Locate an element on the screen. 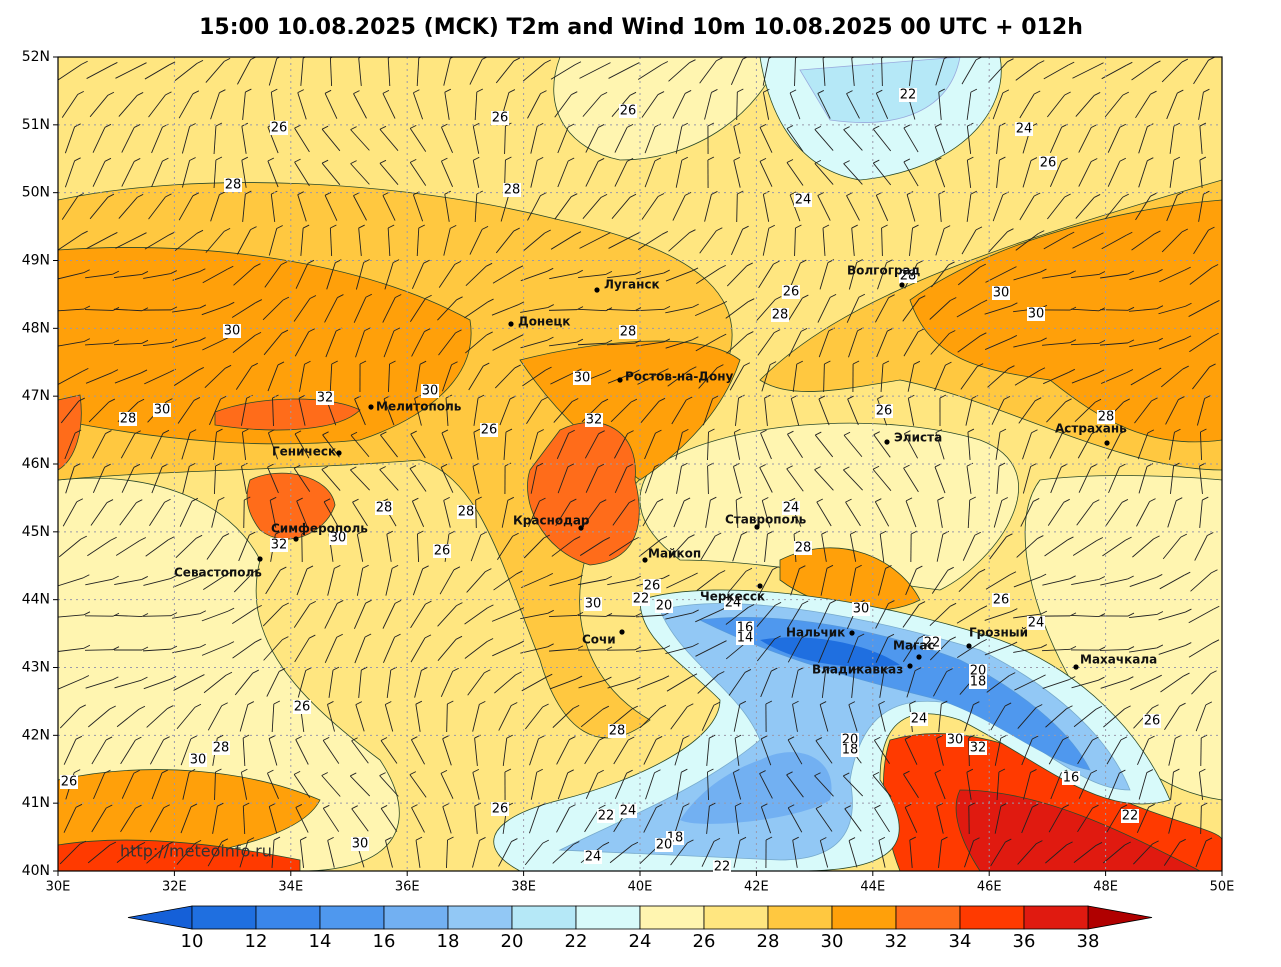  watermark: http://meteoinfo.ru is located at coordinates (196, 851).